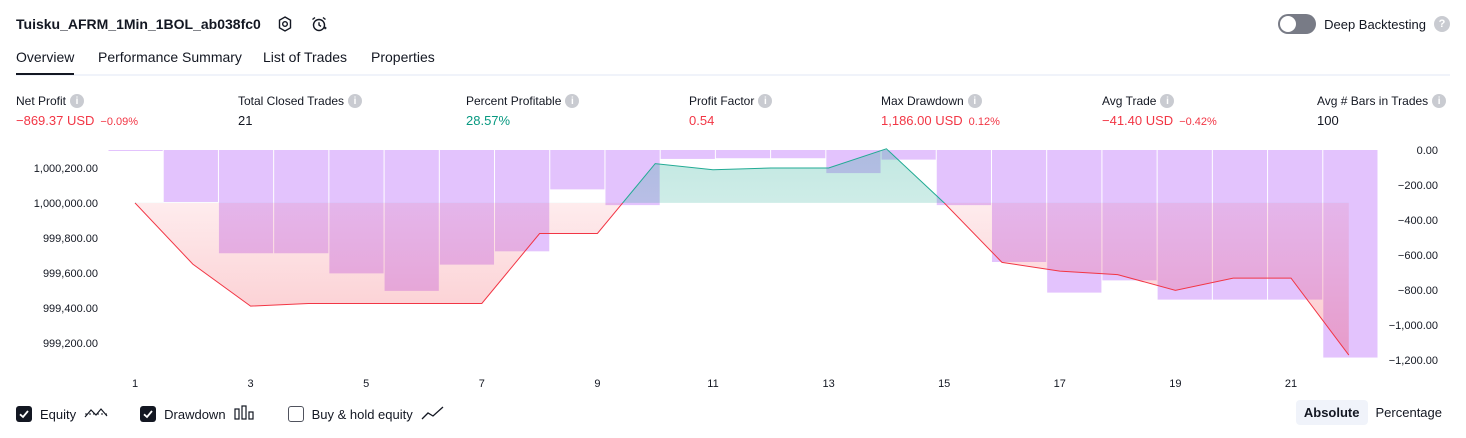 This screenshot has width=1466, height=438. What do you see at coordinates (1288, 24) in the screenshot?
I see `toggle-knob` at bounding box center [1288, 24].